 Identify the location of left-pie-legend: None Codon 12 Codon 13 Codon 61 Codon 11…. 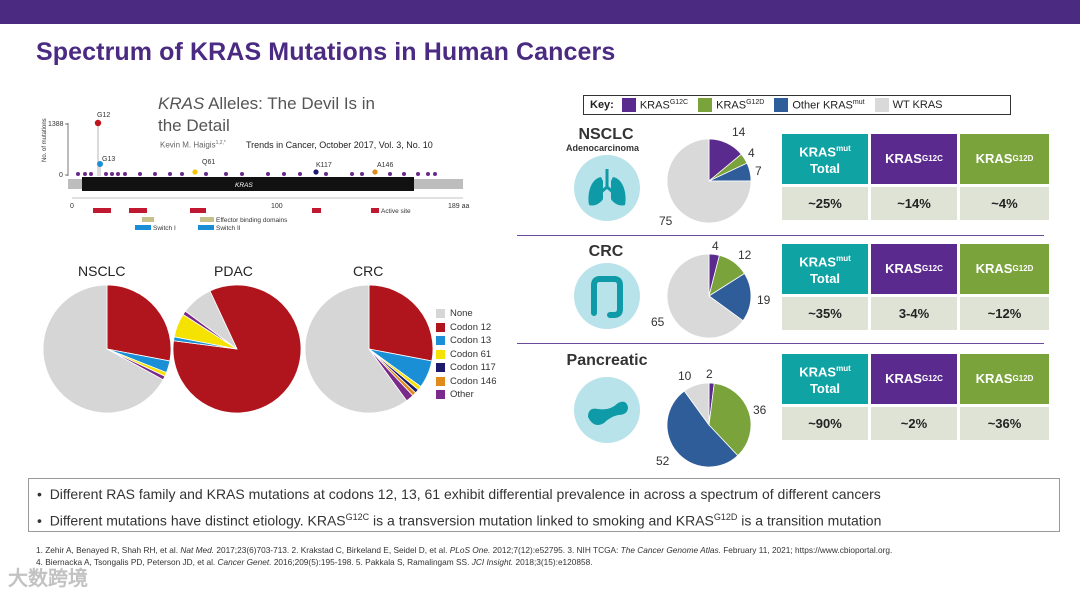
(466, 354).